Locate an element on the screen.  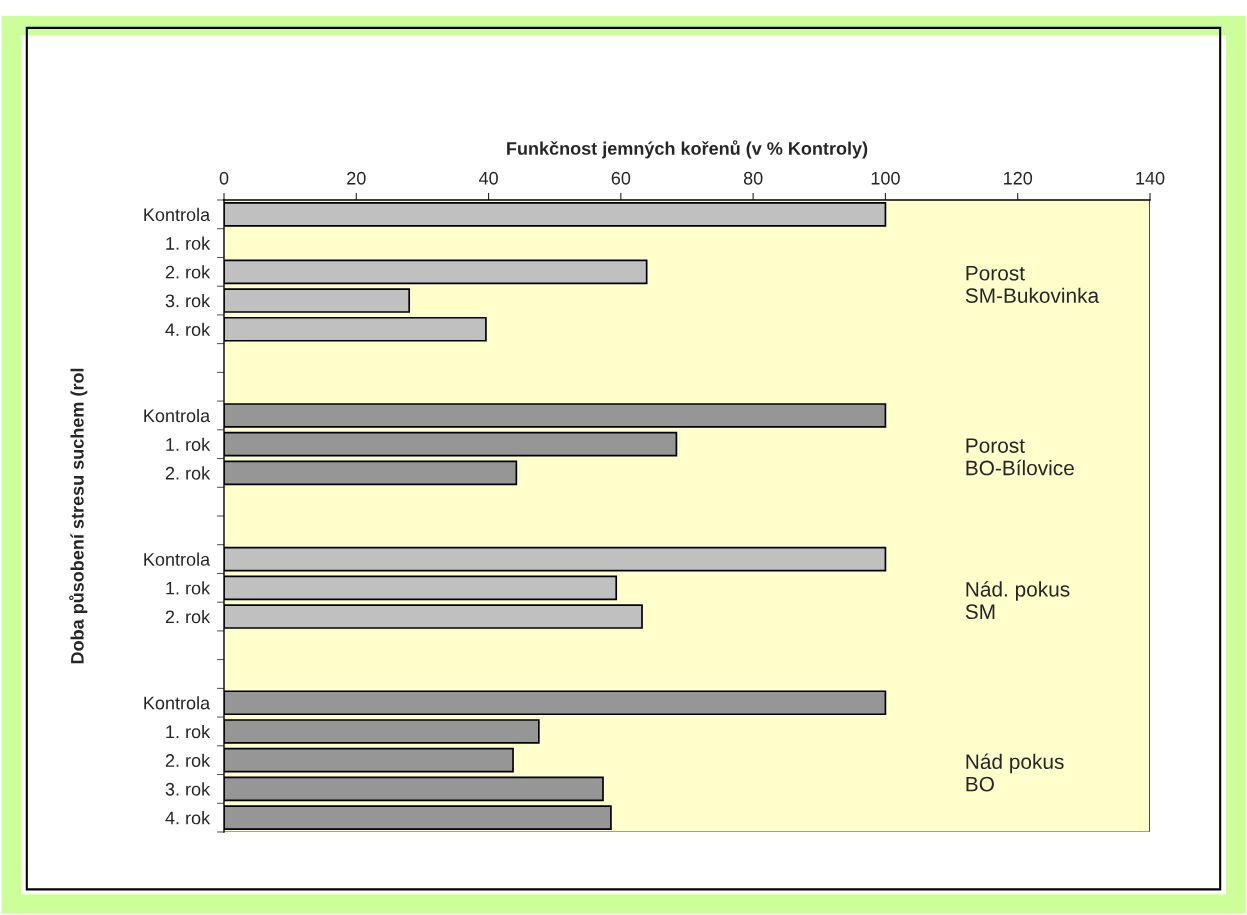
annotation: Porost BO-Bílovice is located at coordinates (1020, 457).